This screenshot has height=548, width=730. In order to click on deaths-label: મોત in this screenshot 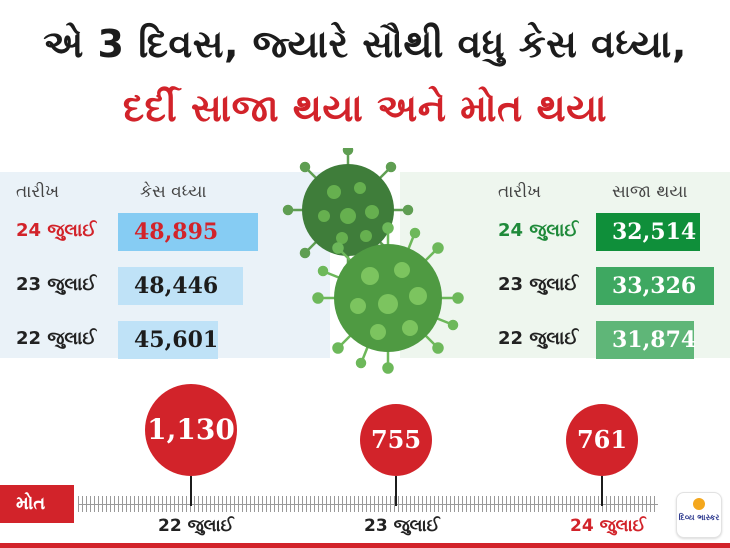, I will do `click(37, 504)`.